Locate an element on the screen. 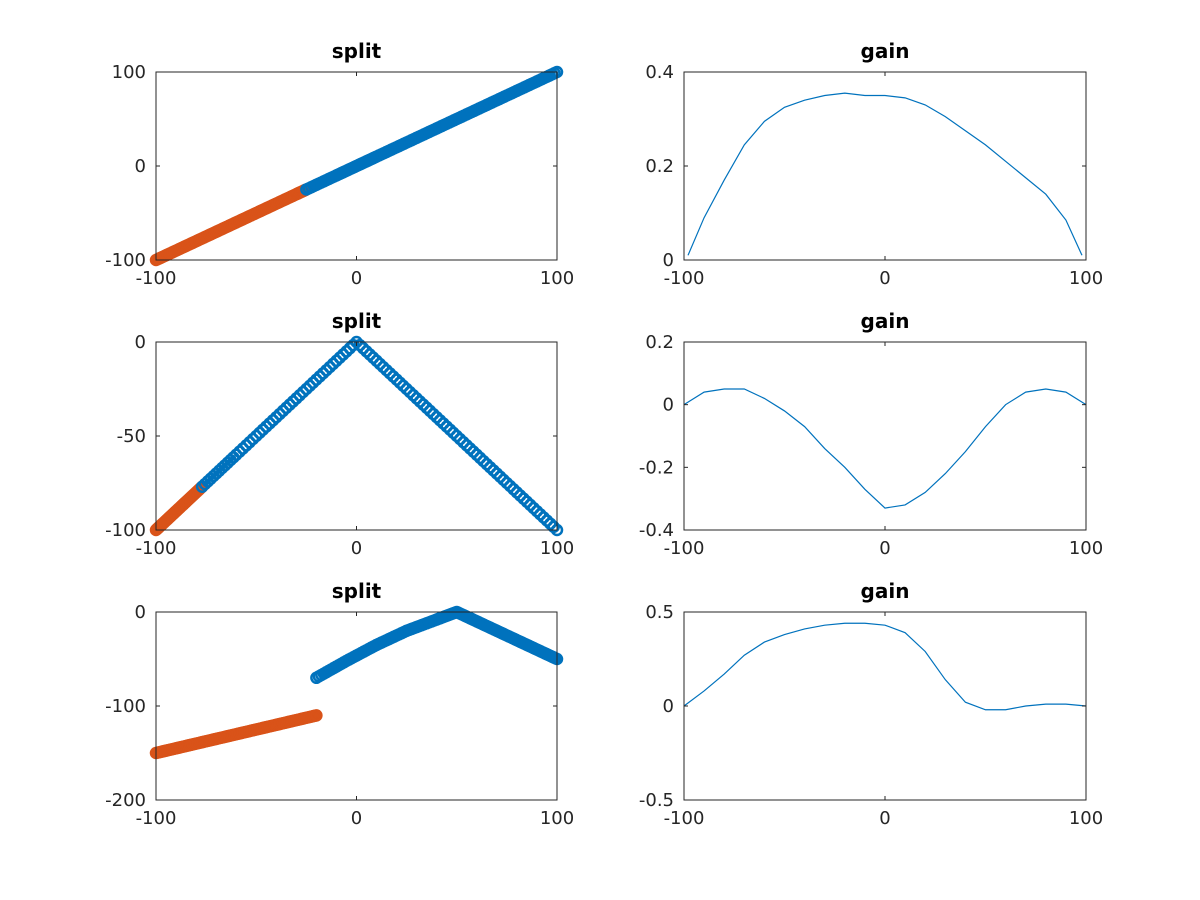 The height and width of the screenshot is (900, 1200). subplot-3-title: split is located at coordinates (357, 321).